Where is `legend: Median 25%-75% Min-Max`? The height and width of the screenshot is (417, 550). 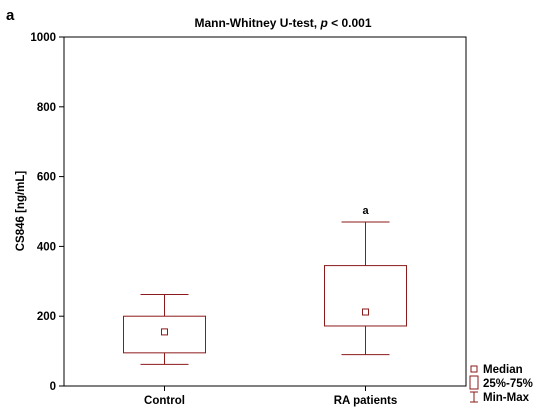 legend: Median 25%-75% Min-Max is located at coordinates (501, 384).